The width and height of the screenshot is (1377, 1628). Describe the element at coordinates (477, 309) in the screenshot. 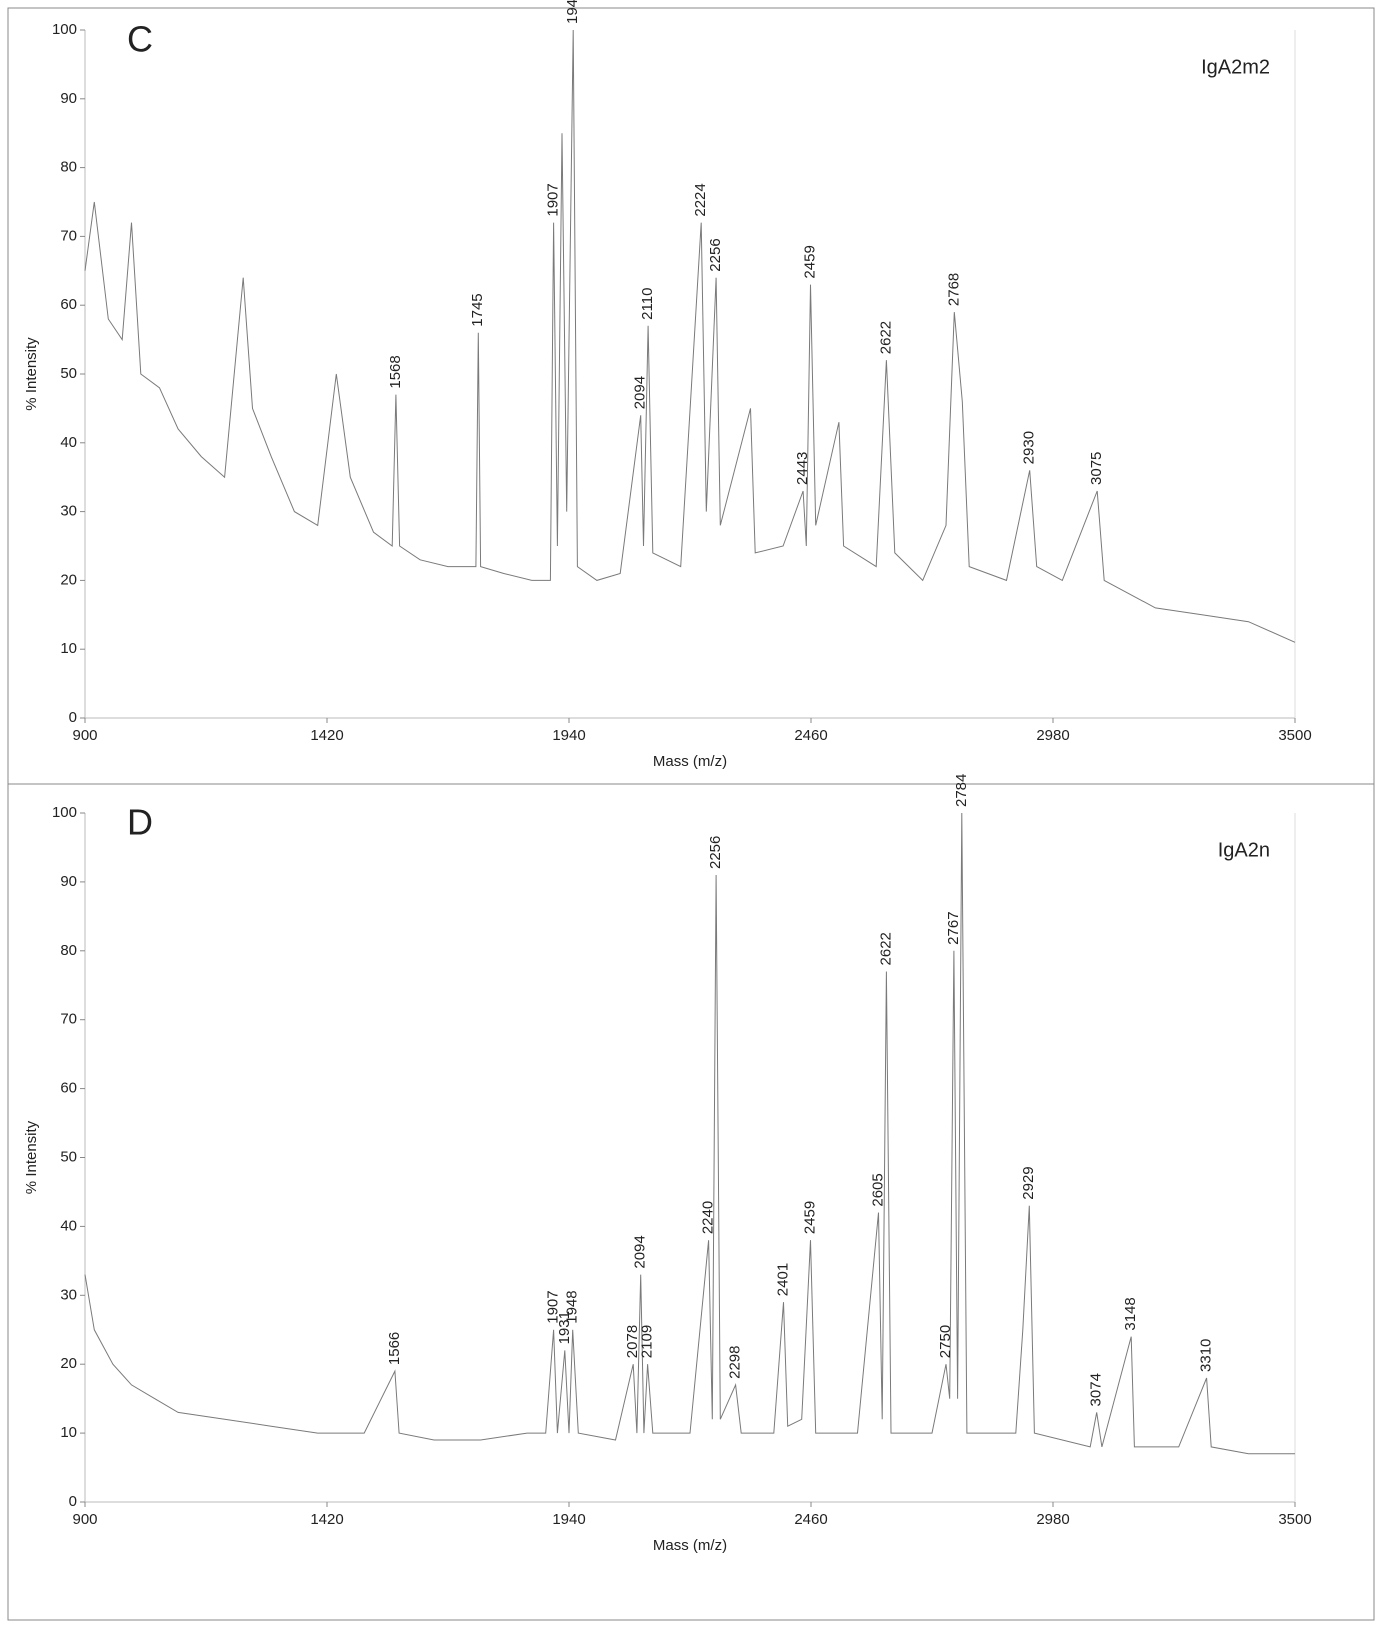

I see `peak-label: 1745` at that location.